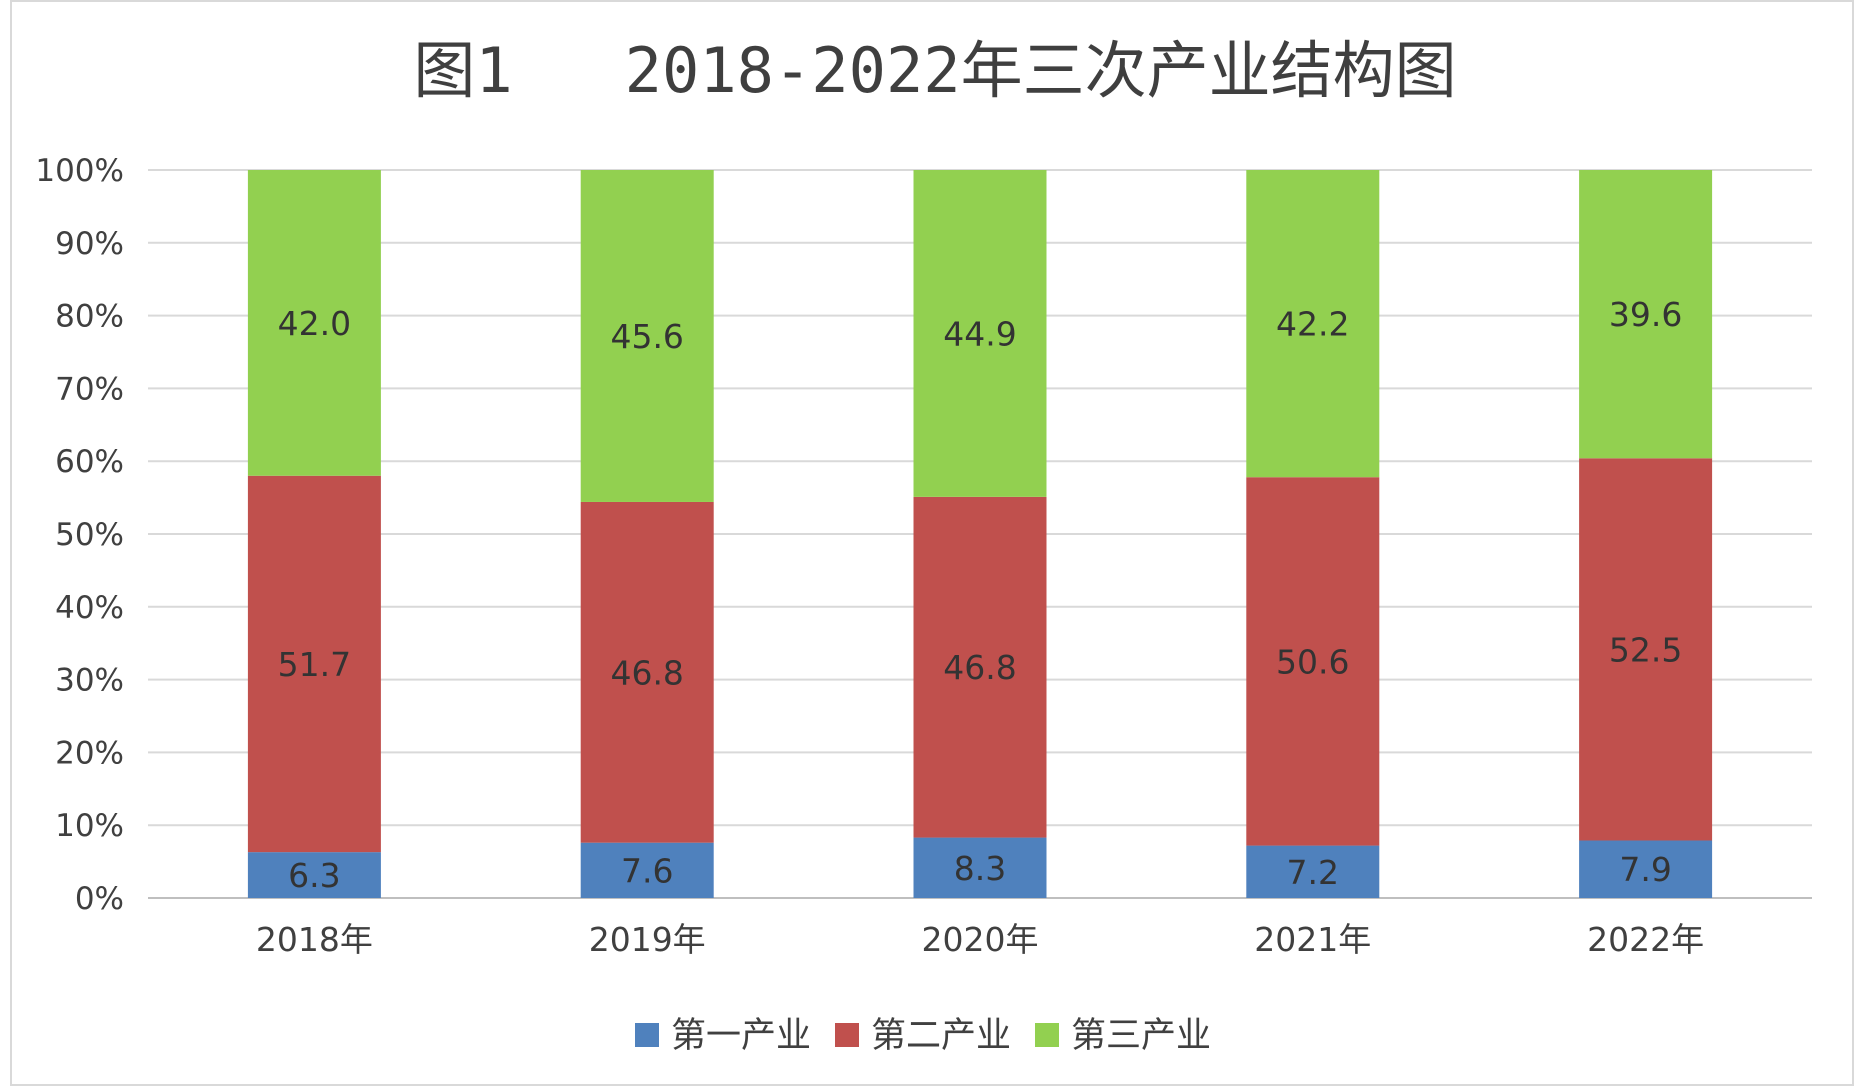 This screenshot has width=1856, height=1089. What do you see at coordinates (89, 753) in the screenshot?
I see `y-tick-label: 20%` at bounding box center [89, 753].